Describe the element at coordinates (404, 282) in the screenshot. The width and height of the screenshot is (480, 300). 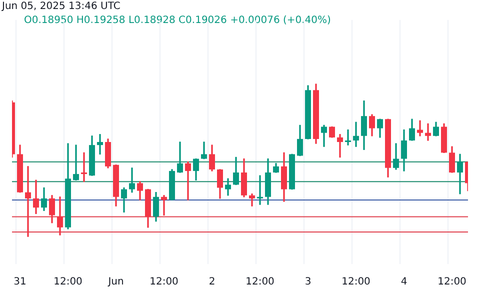
I see `x-tick-label: 4` at that location.